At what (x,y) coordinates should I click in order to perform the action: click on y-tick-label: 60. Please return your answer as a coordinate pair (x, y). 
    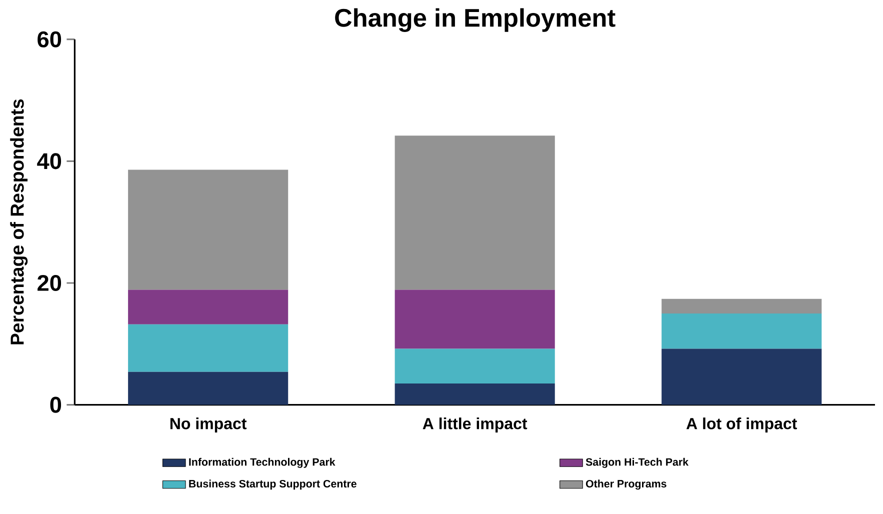
    Looking at the image, I should click on (50, 39).